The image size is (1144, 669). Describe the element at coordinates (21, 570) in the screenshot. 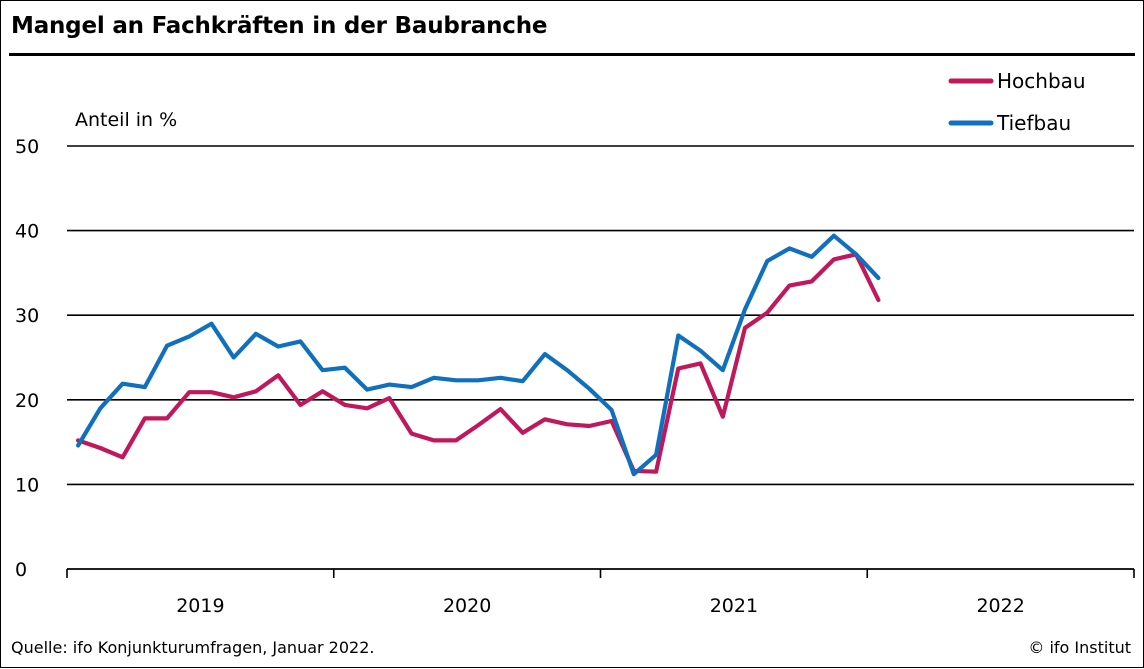

I see `y-tick-label-0: 0` at that location.